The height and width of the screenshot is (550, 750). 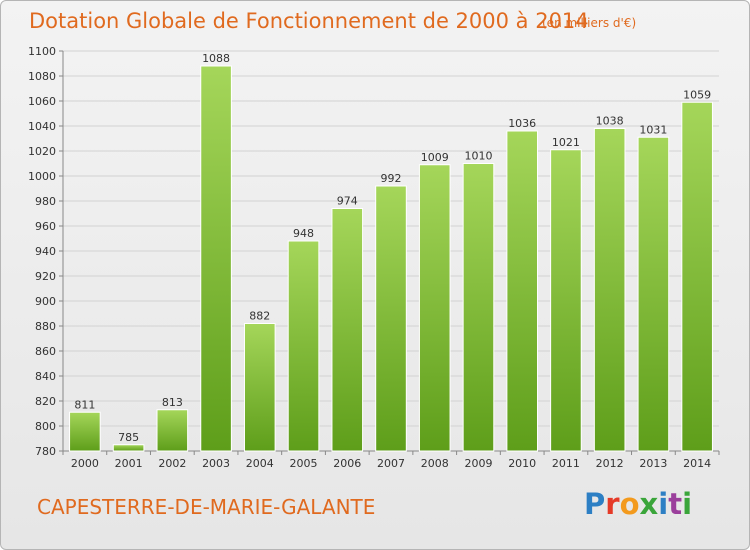 What do you see at coordinates (522, 463) in the screenshot?
I see `x-tick-label: 2010` at bounding box center [522, 463].